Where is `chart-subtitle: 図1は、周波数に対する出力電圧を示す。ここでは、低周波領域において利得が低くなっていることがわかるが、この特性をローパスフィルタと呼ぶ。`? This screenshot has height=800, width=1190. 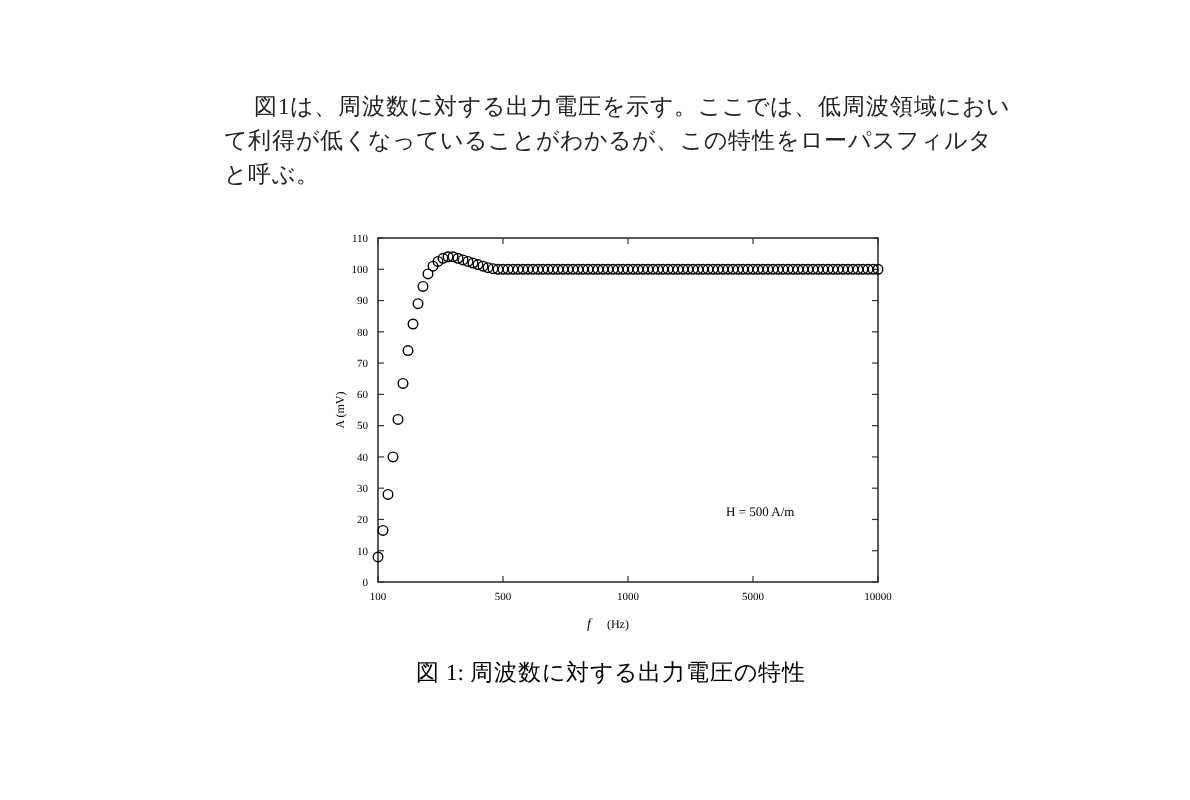 chart-subtitle: 図1は、周波数に対する出力電圧を示す。ここでは、低周波領域において利得が低くなっていることがわかるが、この特性をローパスフィルタと呼ぶ。 is located at coordinates (617, 140).